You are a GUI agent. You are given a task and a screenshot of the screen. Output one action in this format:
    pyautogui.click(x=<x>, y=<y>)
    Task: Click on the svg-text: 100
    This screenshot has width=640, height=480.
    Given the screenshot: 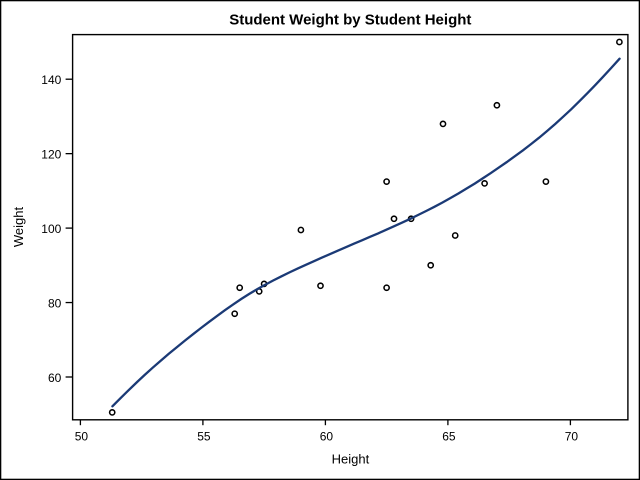 What is the action you would take?
    pyautogui.click(x=51, y=229)
    